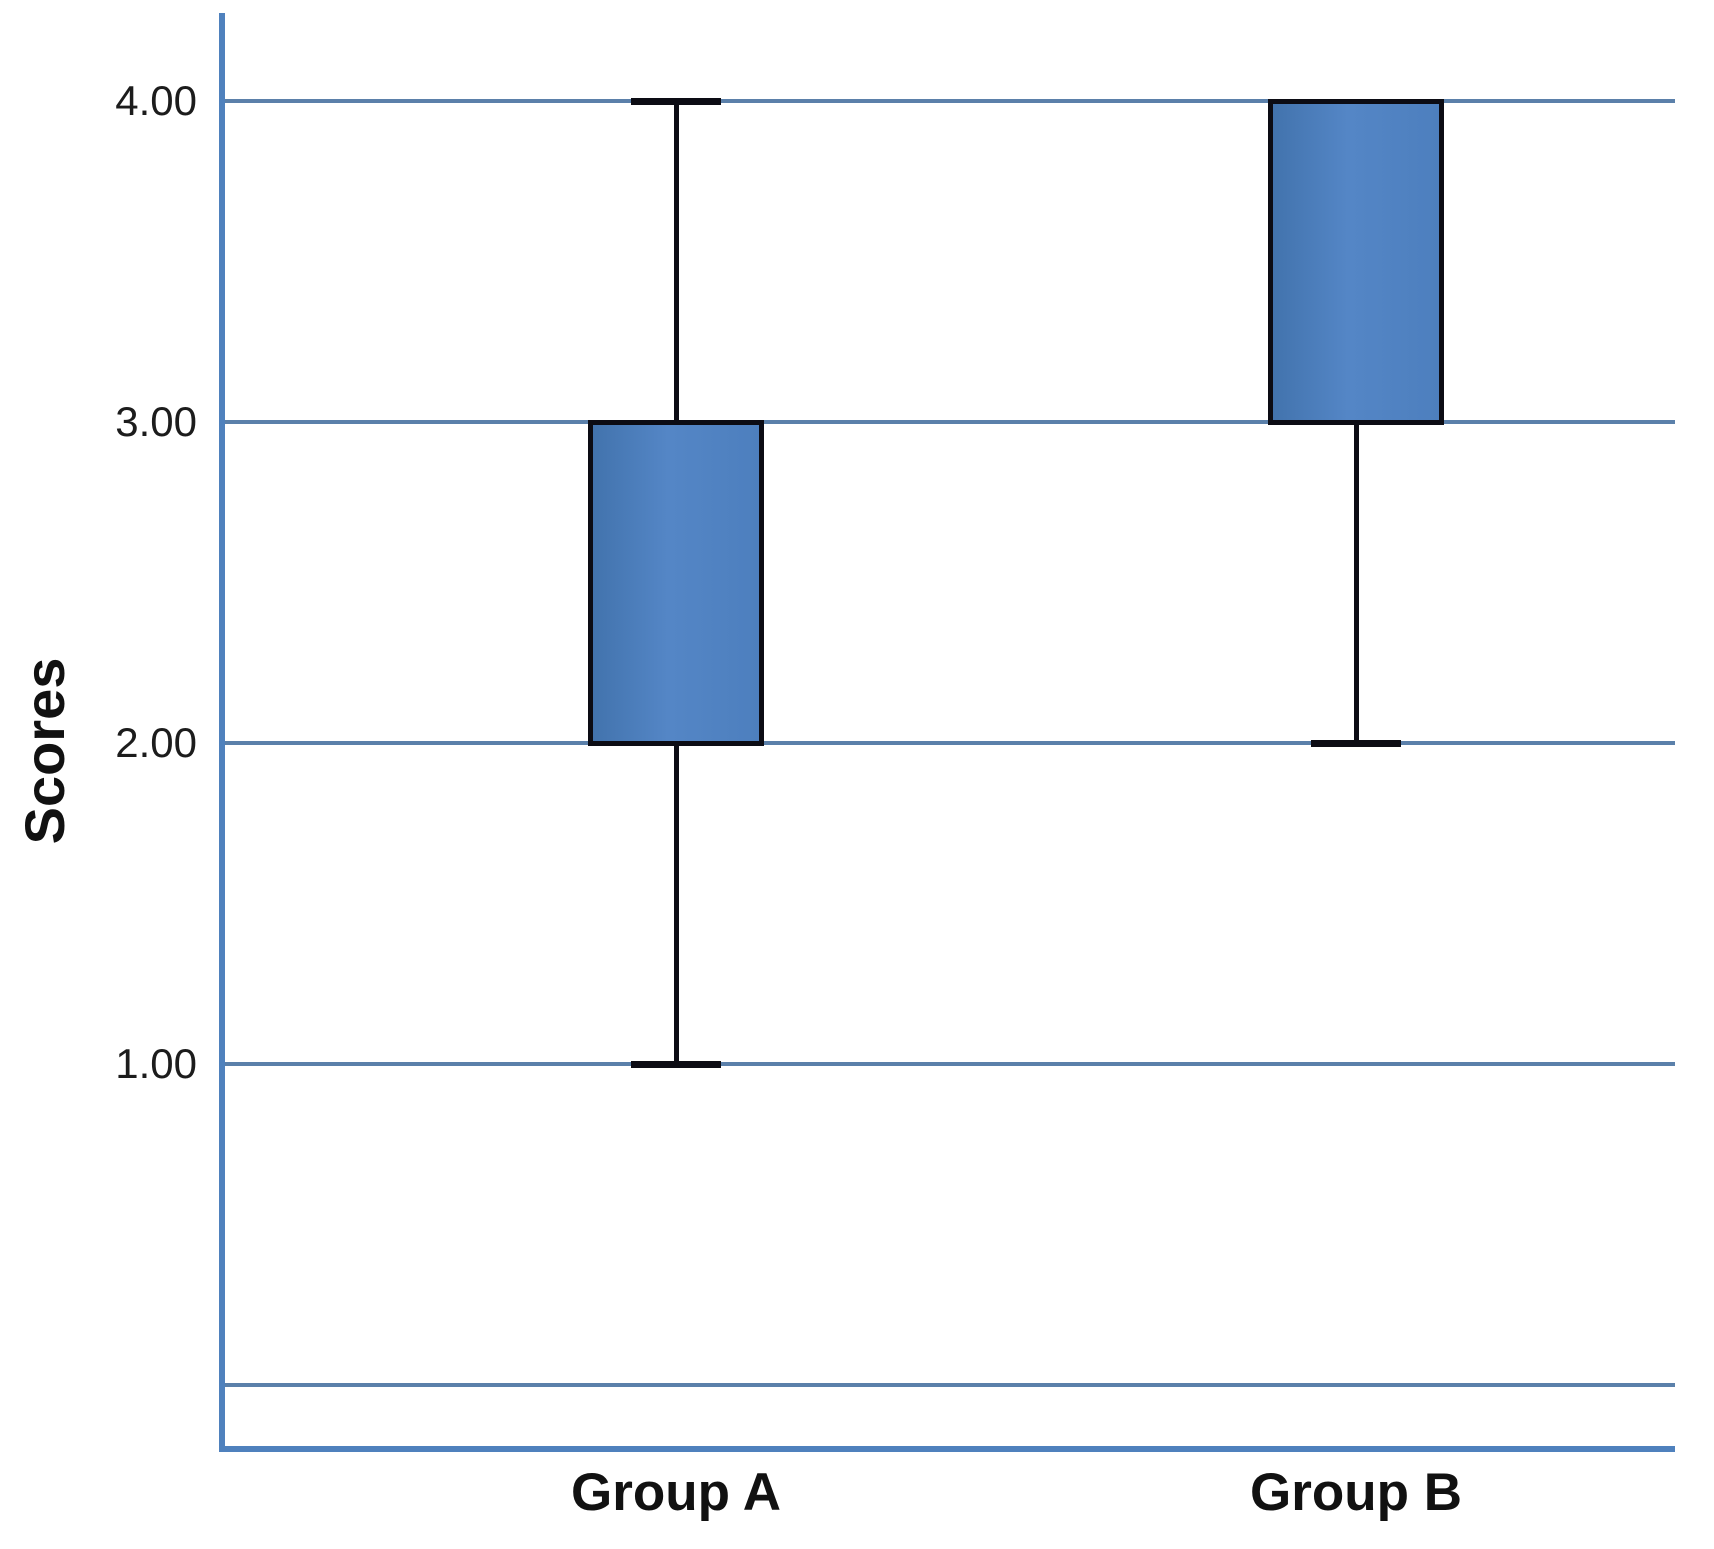  Describe the element at coordinates (1356, 743) in the screenshot. I see `lower-whisker-cap-group-b` at that location.